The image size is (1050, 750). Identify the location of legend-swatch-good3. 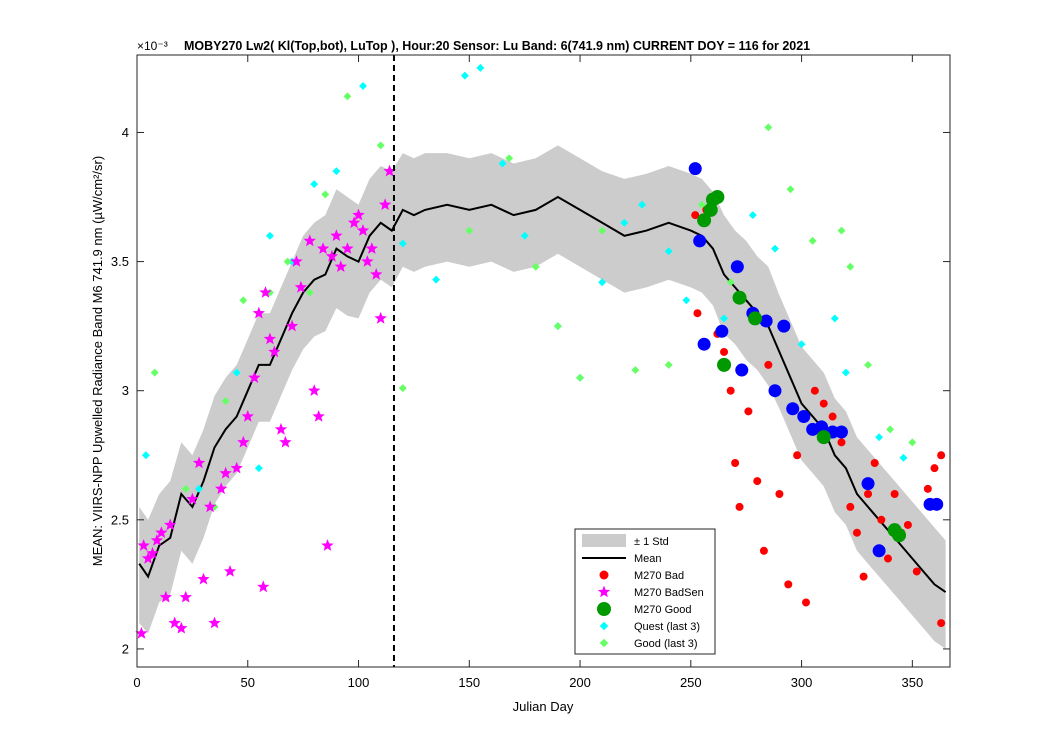
(604, 643).